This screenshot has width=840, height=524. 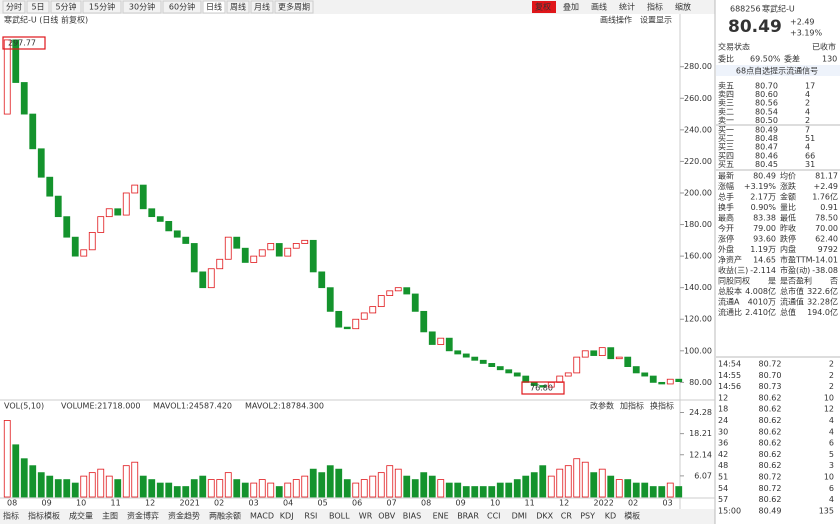 I want to click on period-tab: 分时, so click(x=14, y=7).